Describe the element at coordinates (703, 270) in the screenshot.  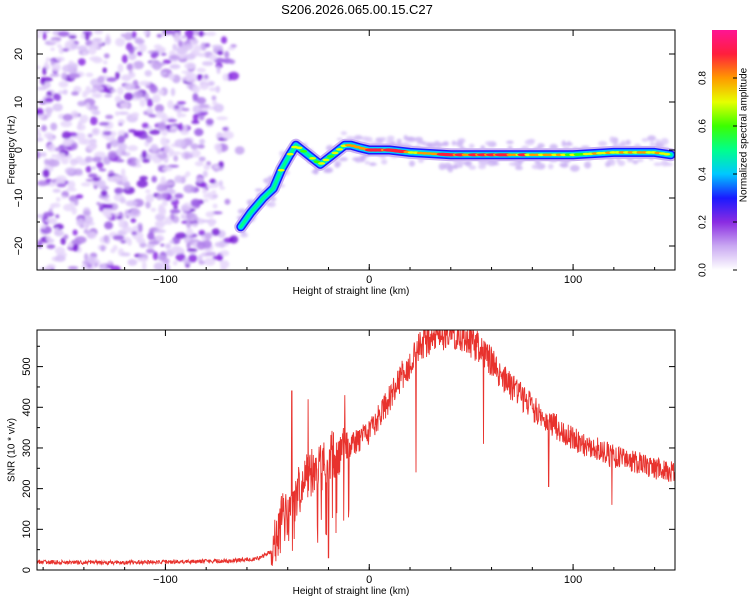
I see `colorbar-tick-label: 0.0` at that location.